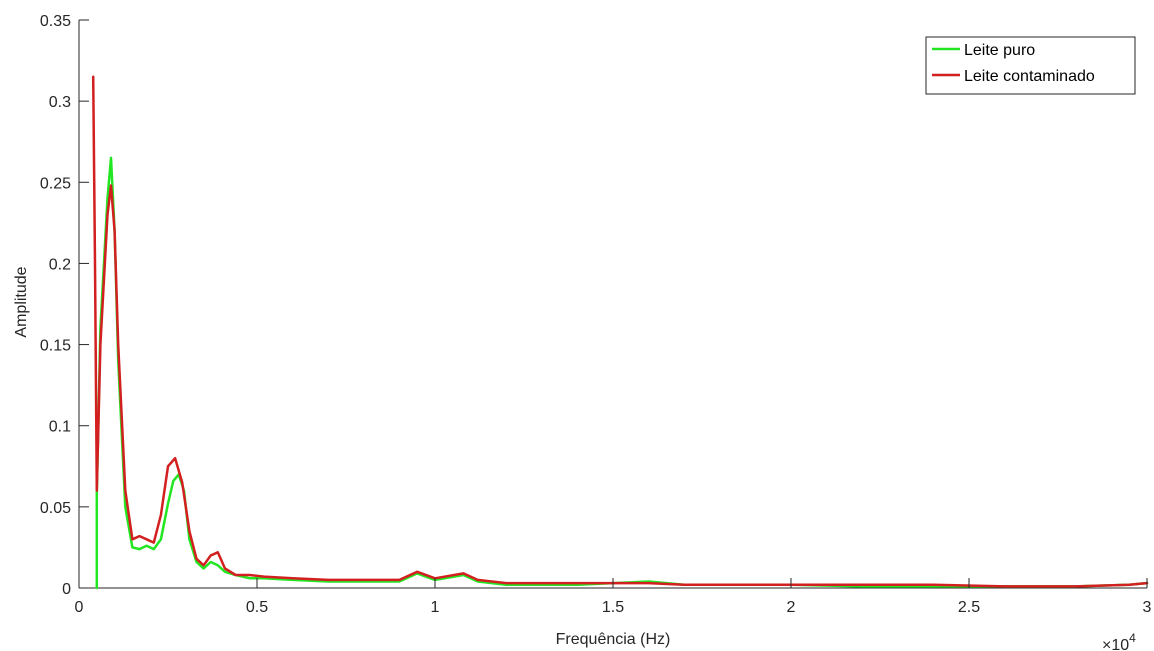 This screenshot has height=651, width=1154. I want to click on y-tick-label: 0.35, so click(55, 21).